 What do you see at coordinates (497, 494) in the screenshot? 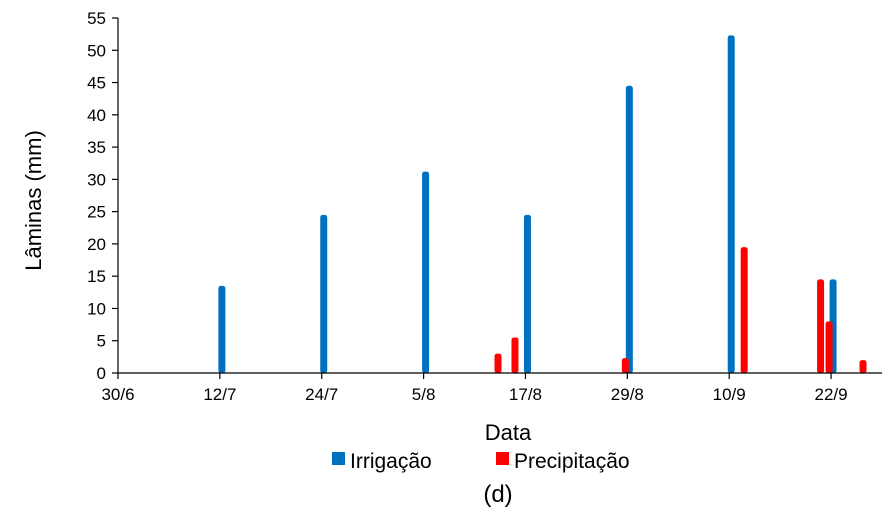
I see `panel-label: (d)` at bounding box center [497, 494].